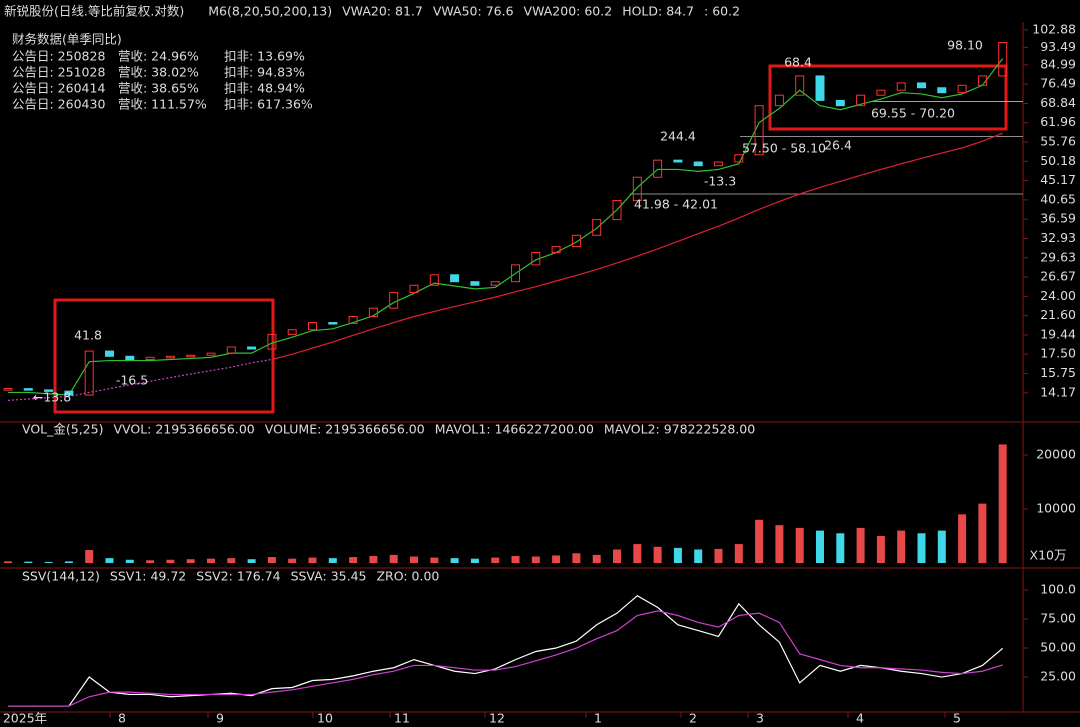  I want to click on y-tick-label: 45.17, so click(1058, 179).